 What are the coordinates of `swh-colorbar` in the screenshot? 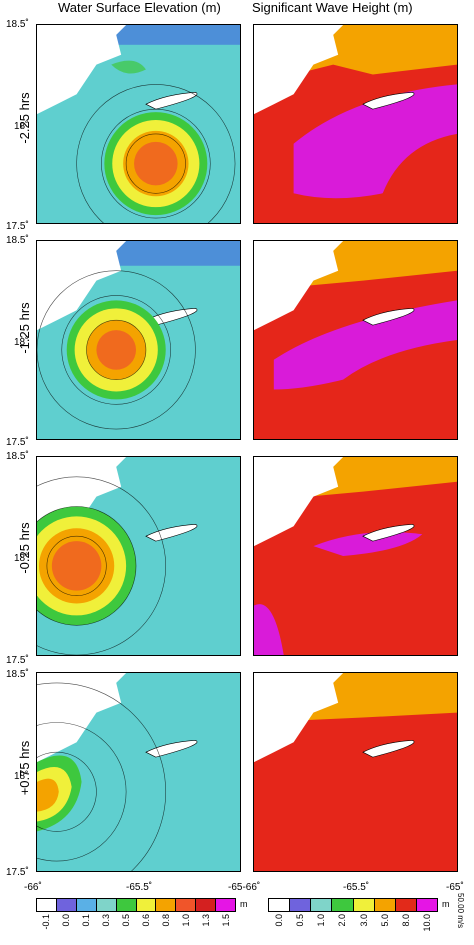 It's located at (353, 905).